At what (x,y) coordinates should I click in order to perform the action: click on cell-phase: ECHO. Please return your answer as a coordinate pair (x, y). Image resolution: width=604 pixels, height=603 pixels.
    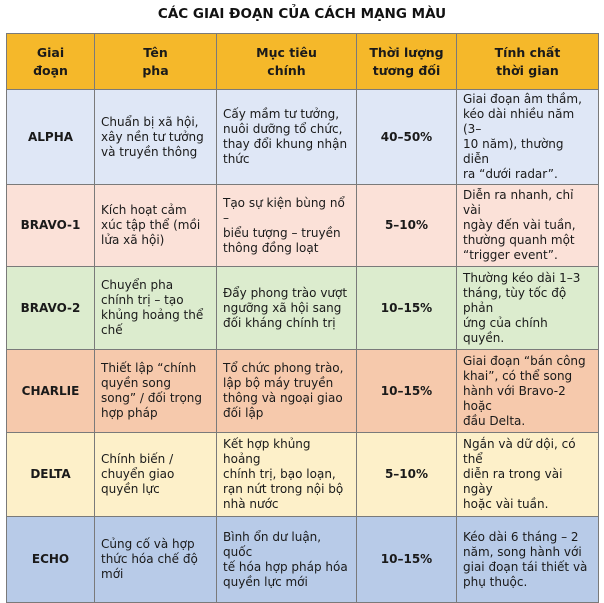
    Looking at the image, I should click on (50, 559).